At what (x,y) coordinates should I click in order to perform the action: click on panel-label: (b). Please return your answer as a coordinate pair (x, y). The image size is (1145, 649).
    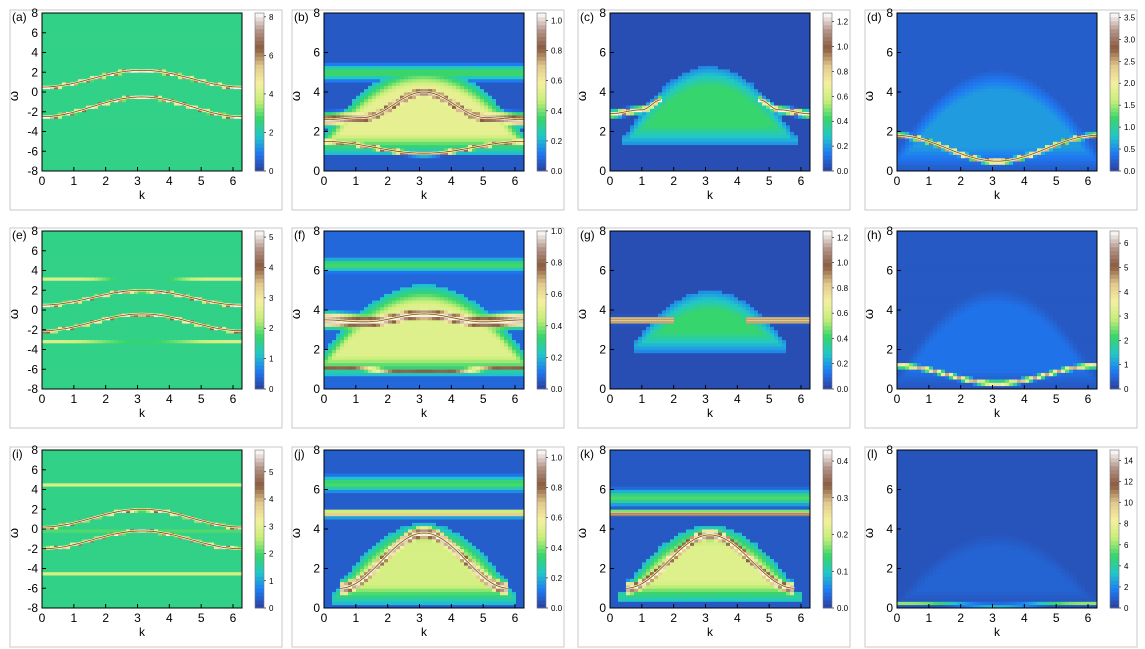
    Looking at the image, I should click on (301, 17).